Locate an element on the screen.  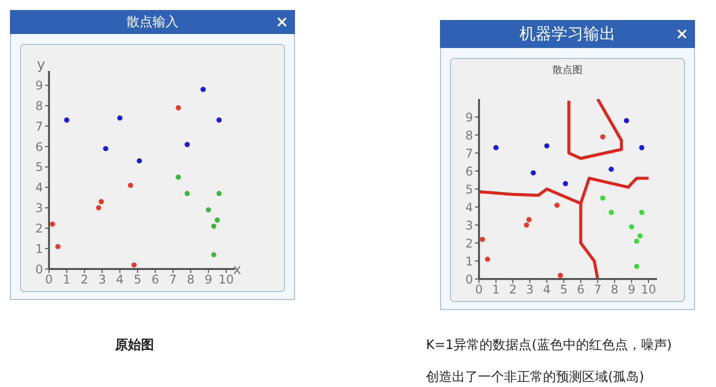
y-tick-label: 0 is located at coordinates (39, 269).